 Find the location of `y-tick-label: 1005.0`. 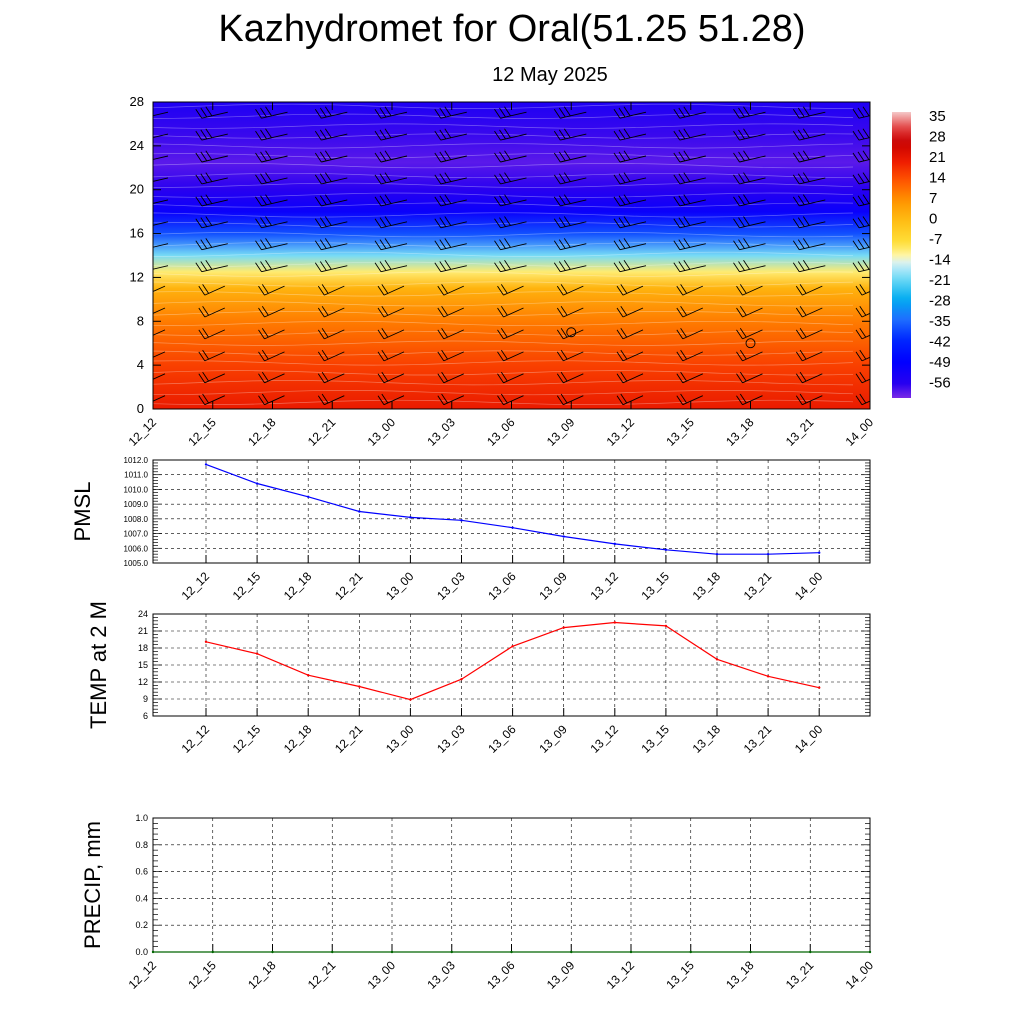

y-tick-label: 1005.0 is located at coordinates (136, 563).